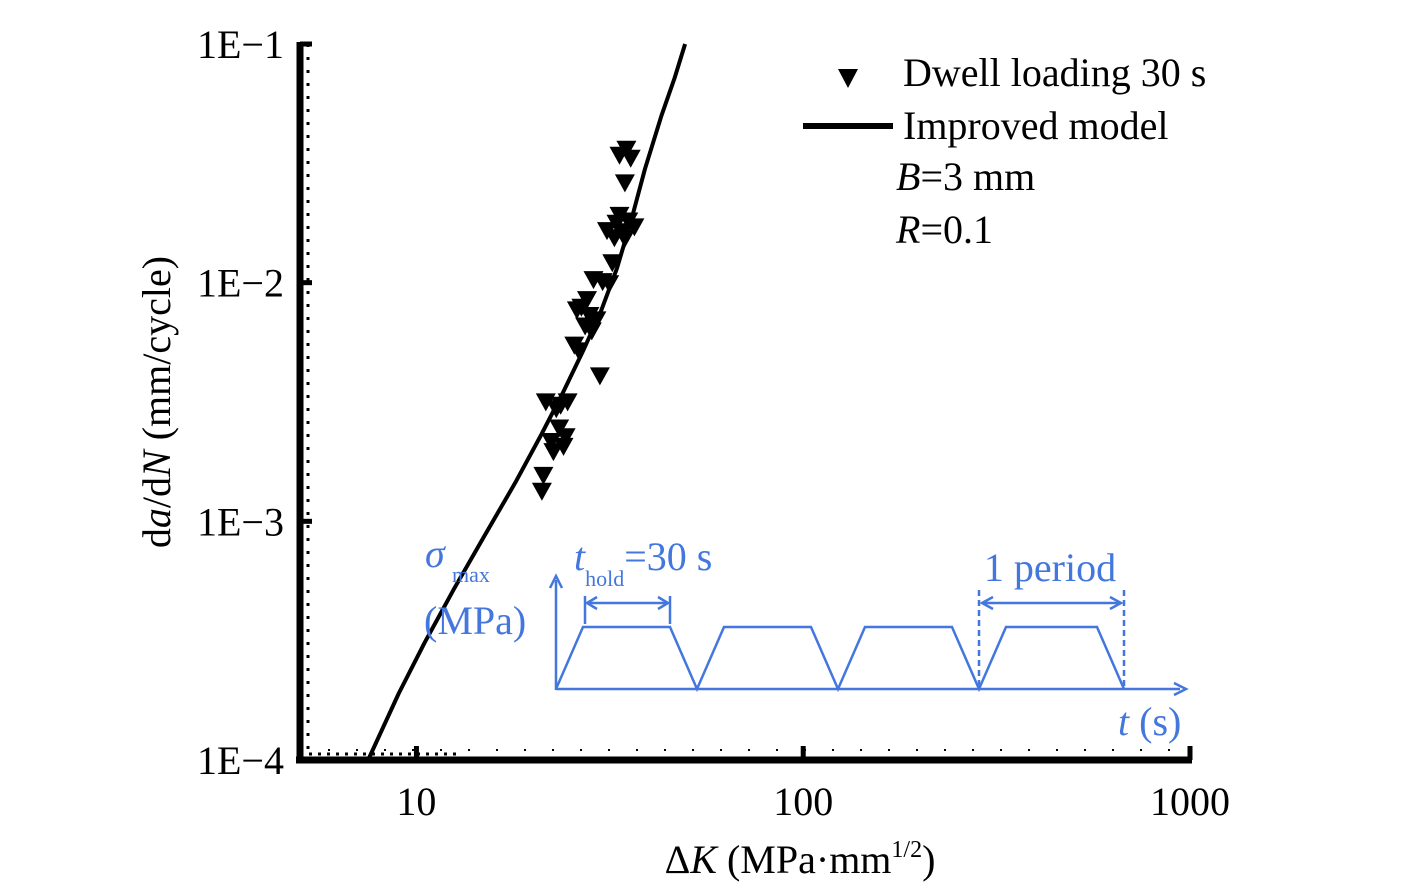  Describe the element at coordinates (1149, 721) in the screenshot. I see `inset-x-label: t (s)` at that location.